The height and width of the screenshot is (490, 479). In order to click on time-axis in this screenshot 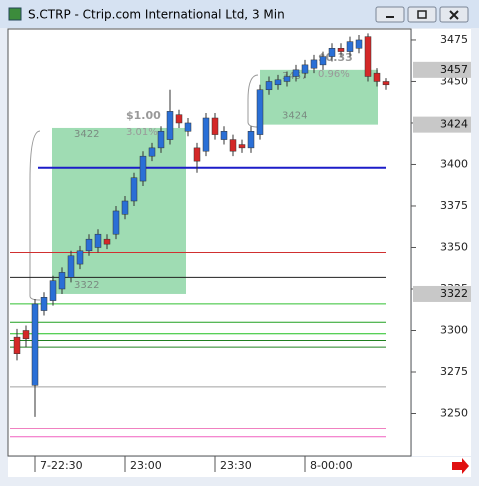, I will do `click(239, 467)`.